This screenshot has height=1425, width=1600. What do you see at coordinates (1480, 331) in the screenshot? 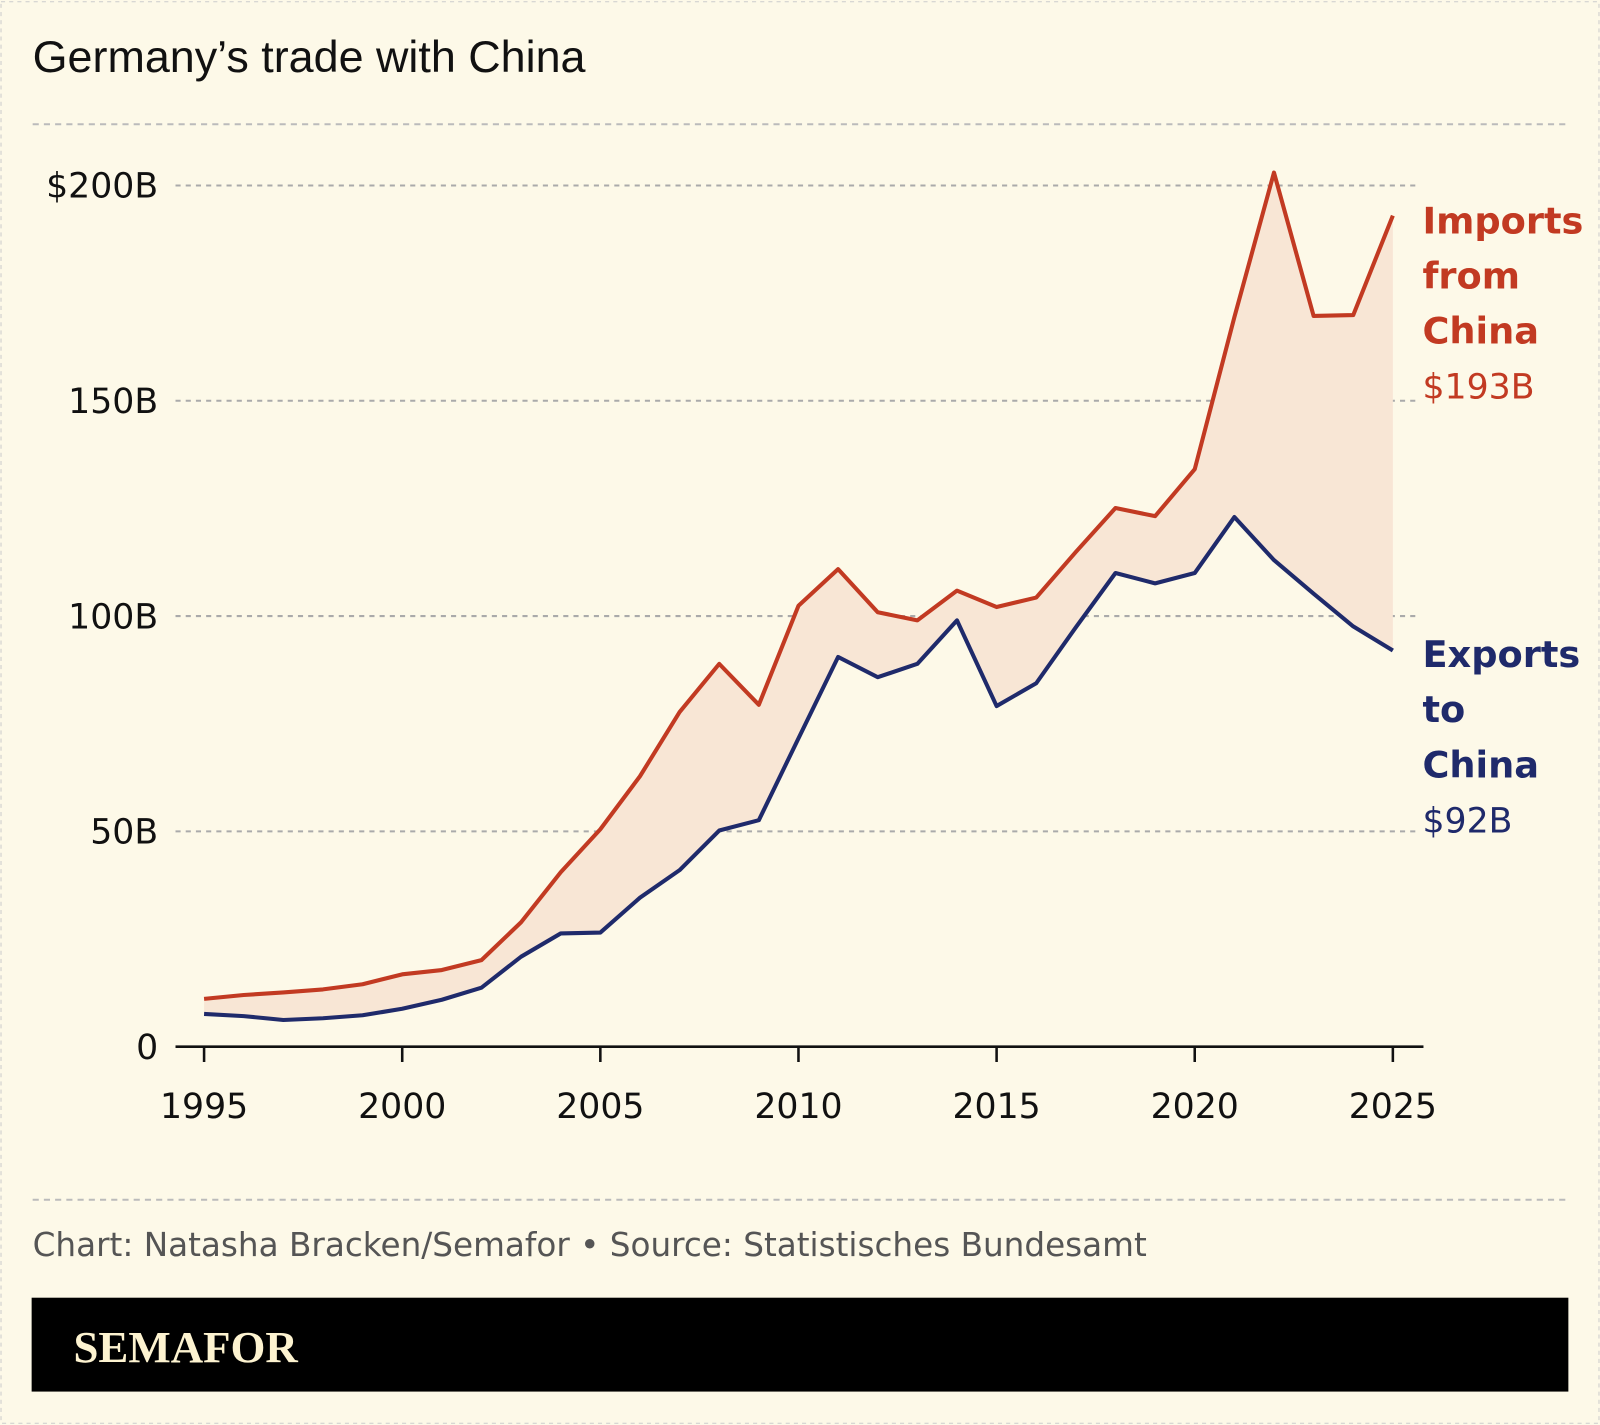
I see `imports-label-line: China` at bounding box center [1480, 331].